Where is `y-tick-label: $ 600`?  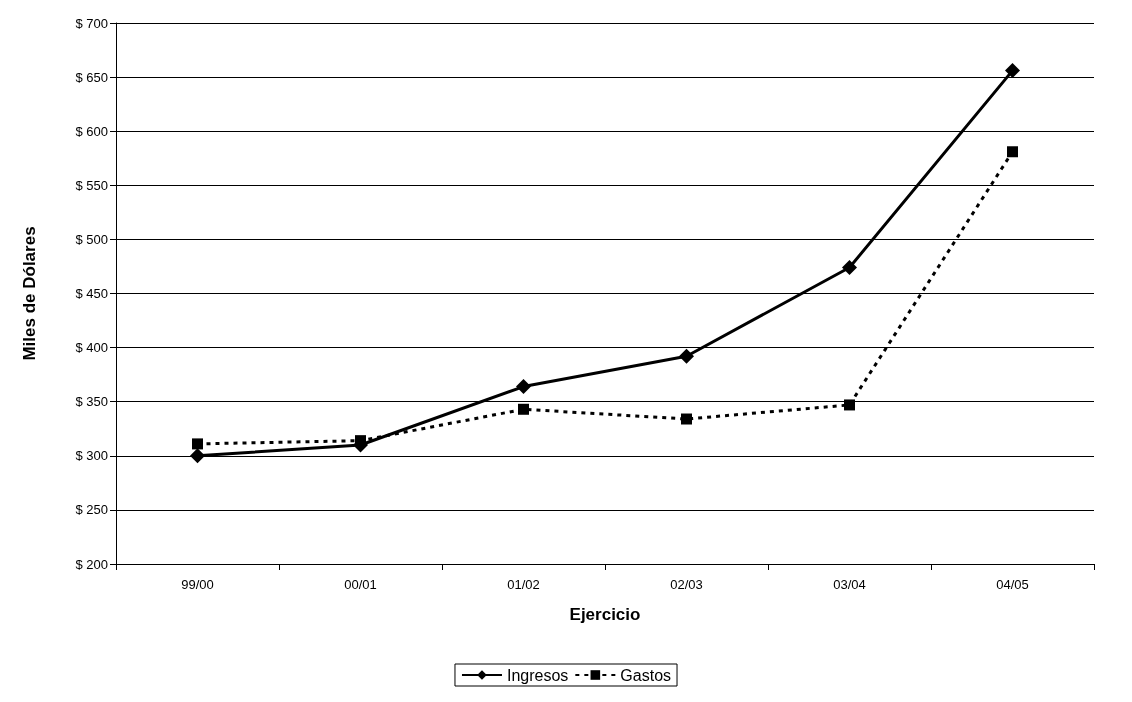 y-tick-label: $ 600 is located at coordinates (91, 131).